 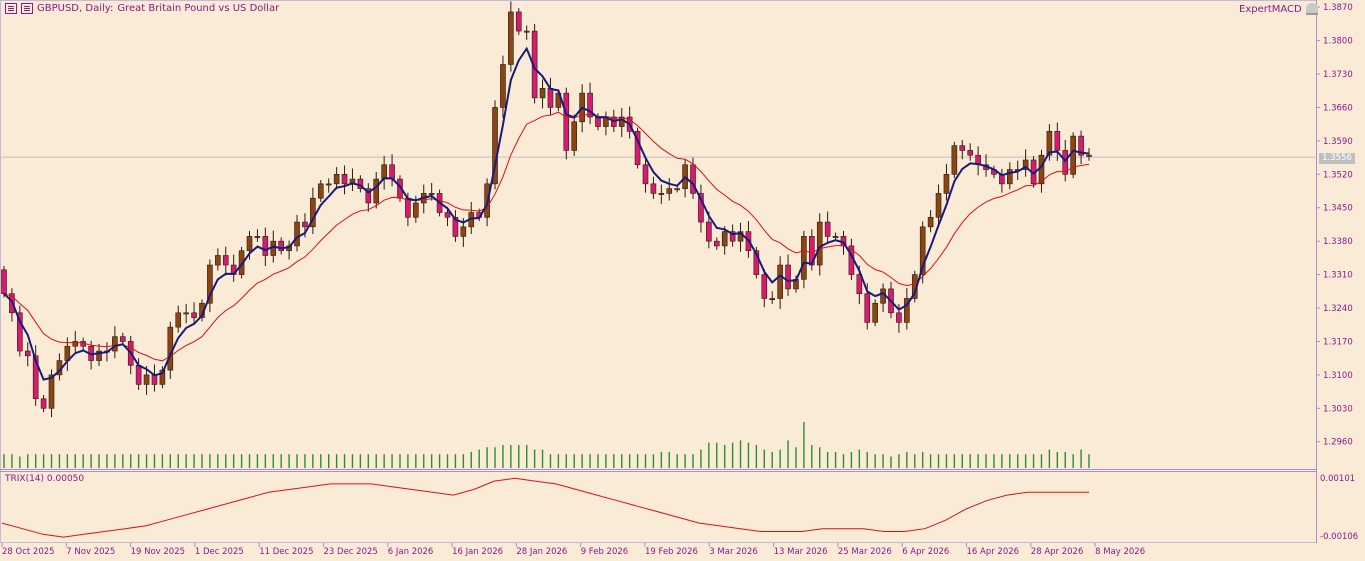 I want to click on price-tick-label: 1.3730, so click(x=1338, y=75).